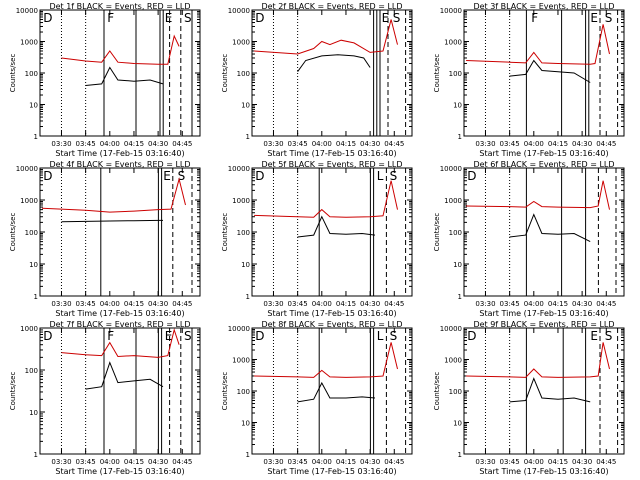 This screenshot has height=480, width=640. I want to click on panel-title: Det 2f BLACK = Events, RED = LLD, so click(331, 6).